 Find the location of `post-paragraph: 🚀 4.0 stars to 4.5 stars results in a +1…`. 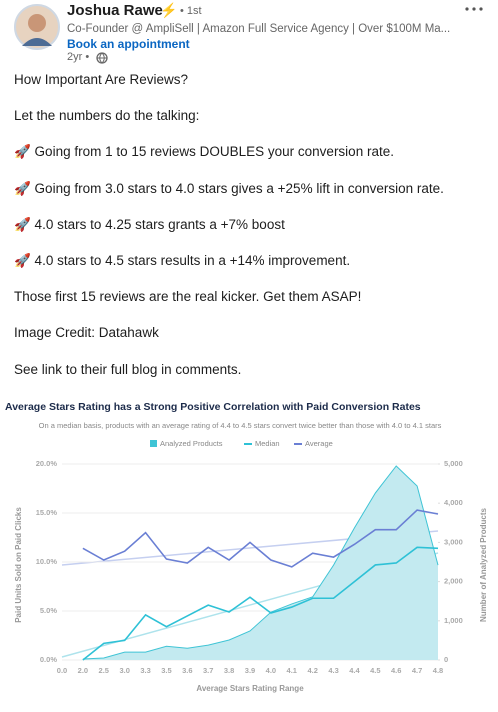

post-paragraph: 🚀 4.0 stars to 4.5 stars results in a +1… is located at coordinates (182, 260).